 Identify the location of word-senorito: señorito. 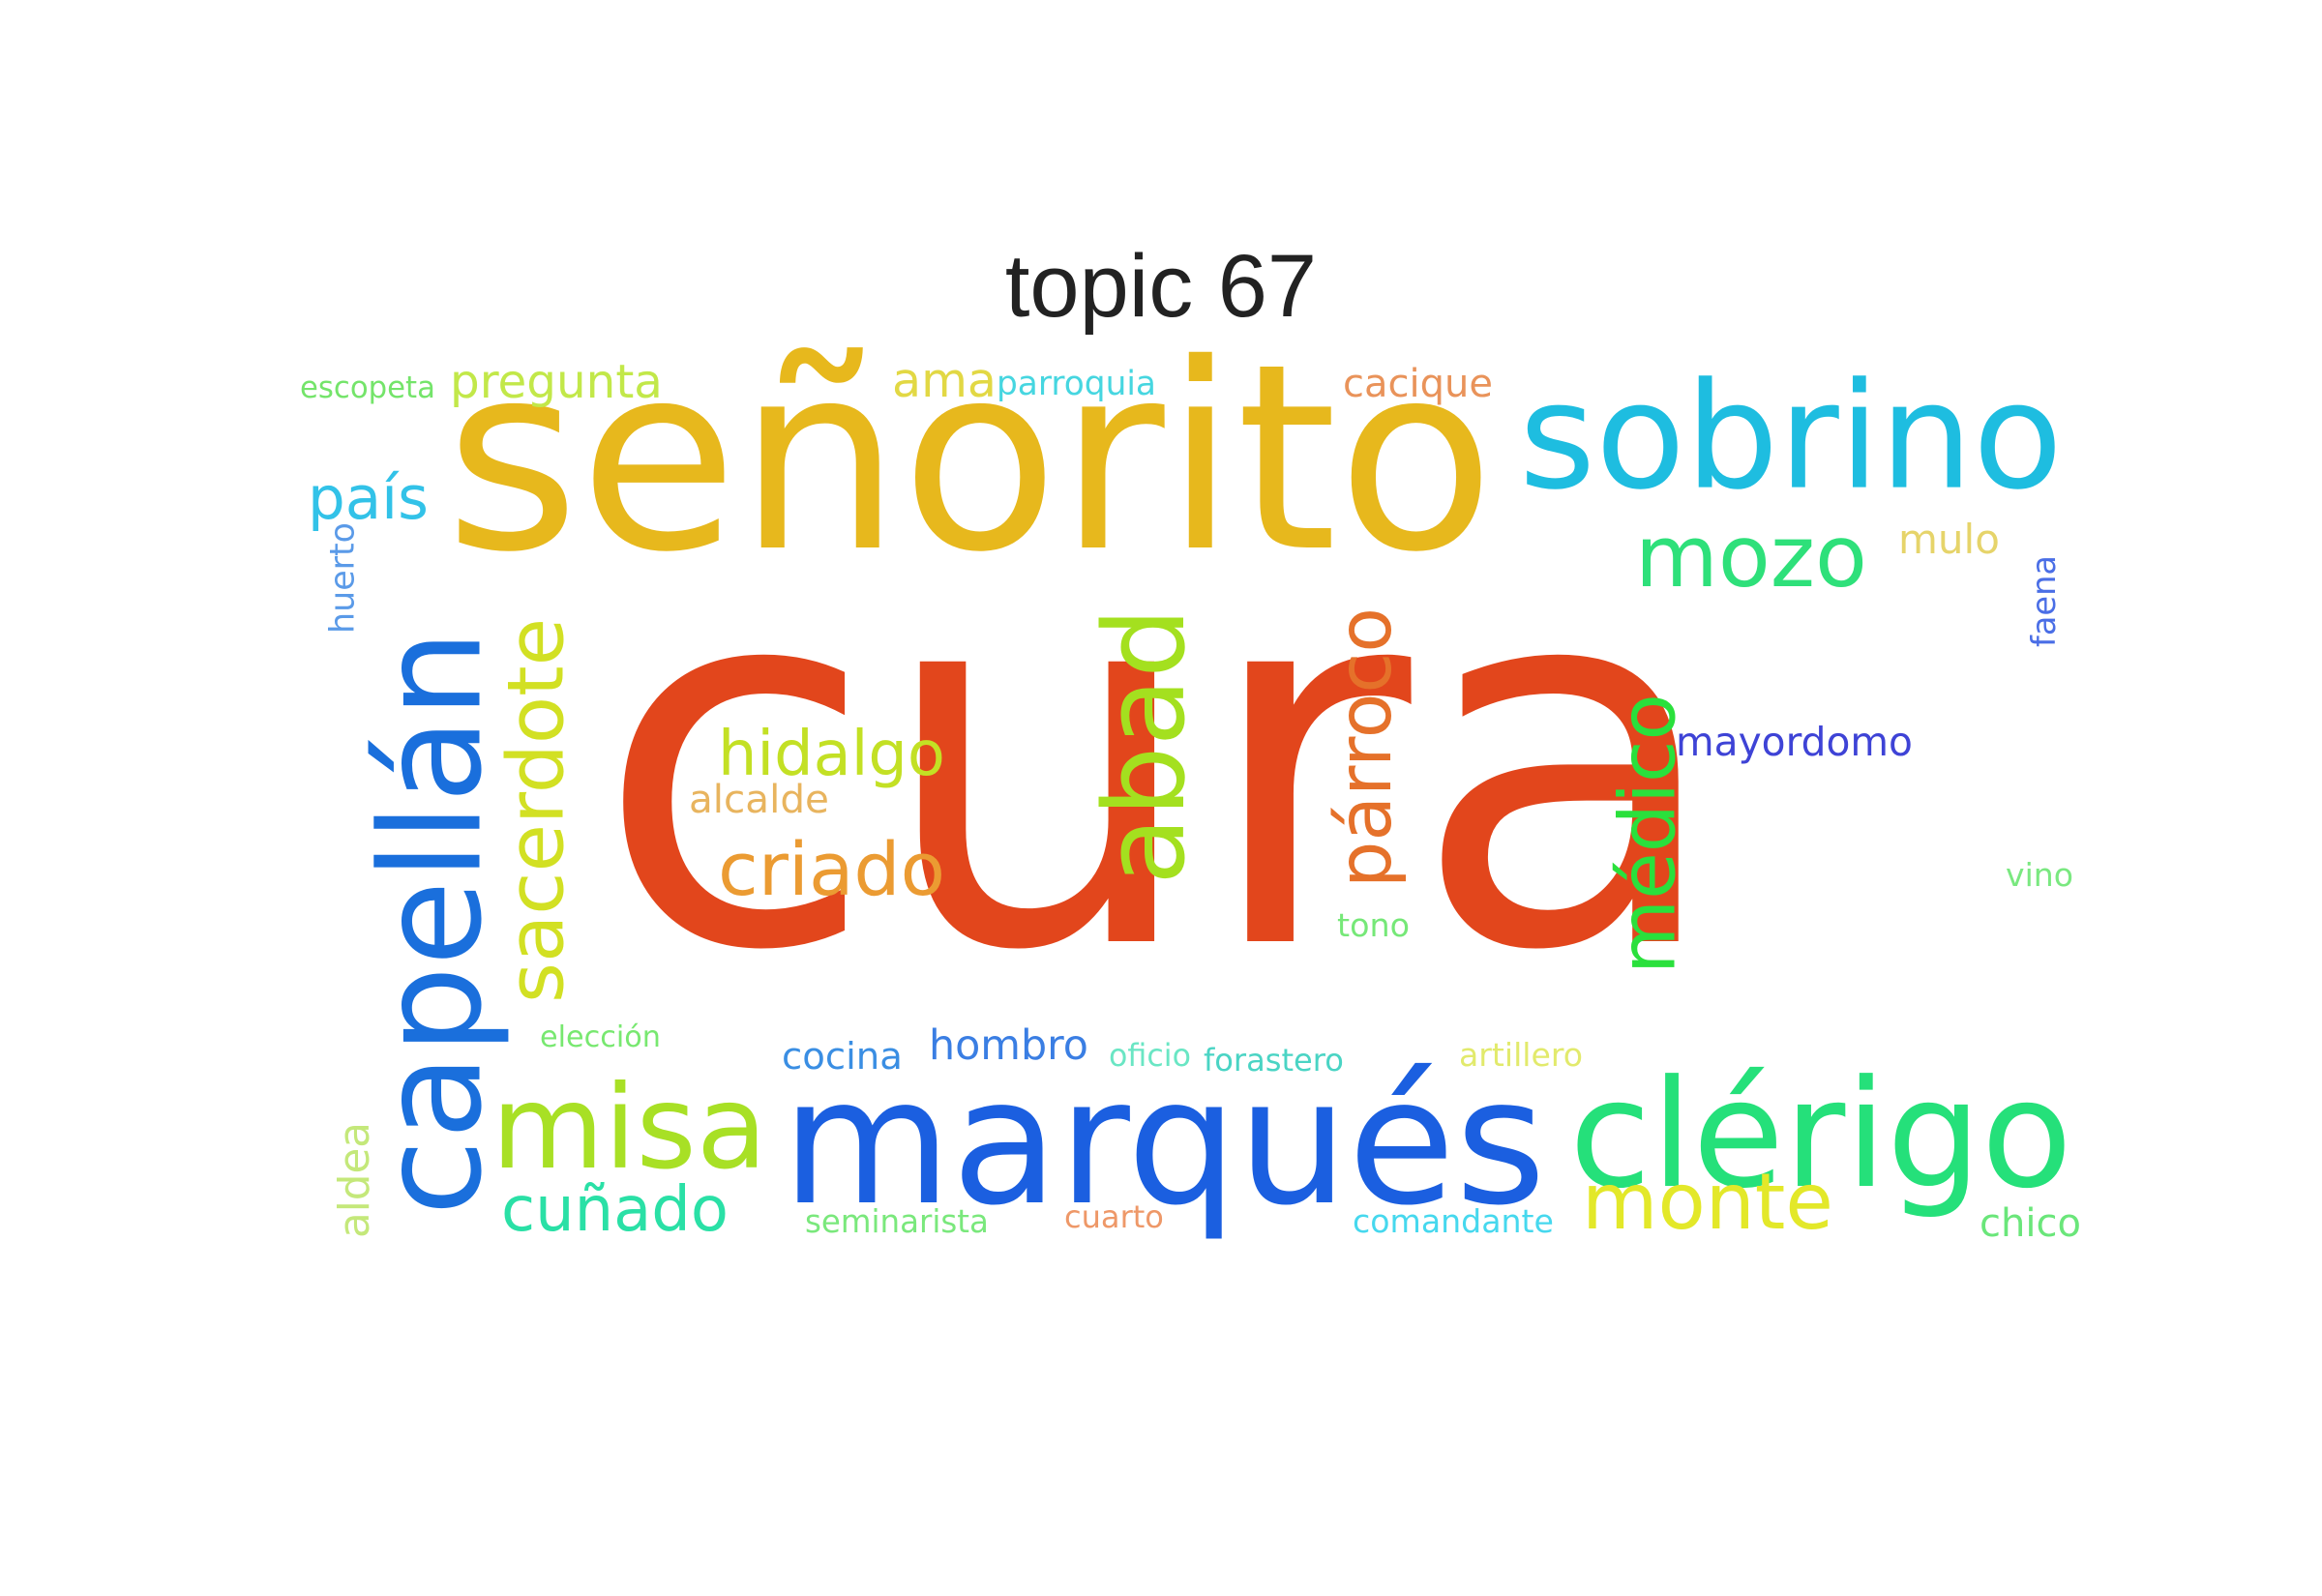
(970, 458).